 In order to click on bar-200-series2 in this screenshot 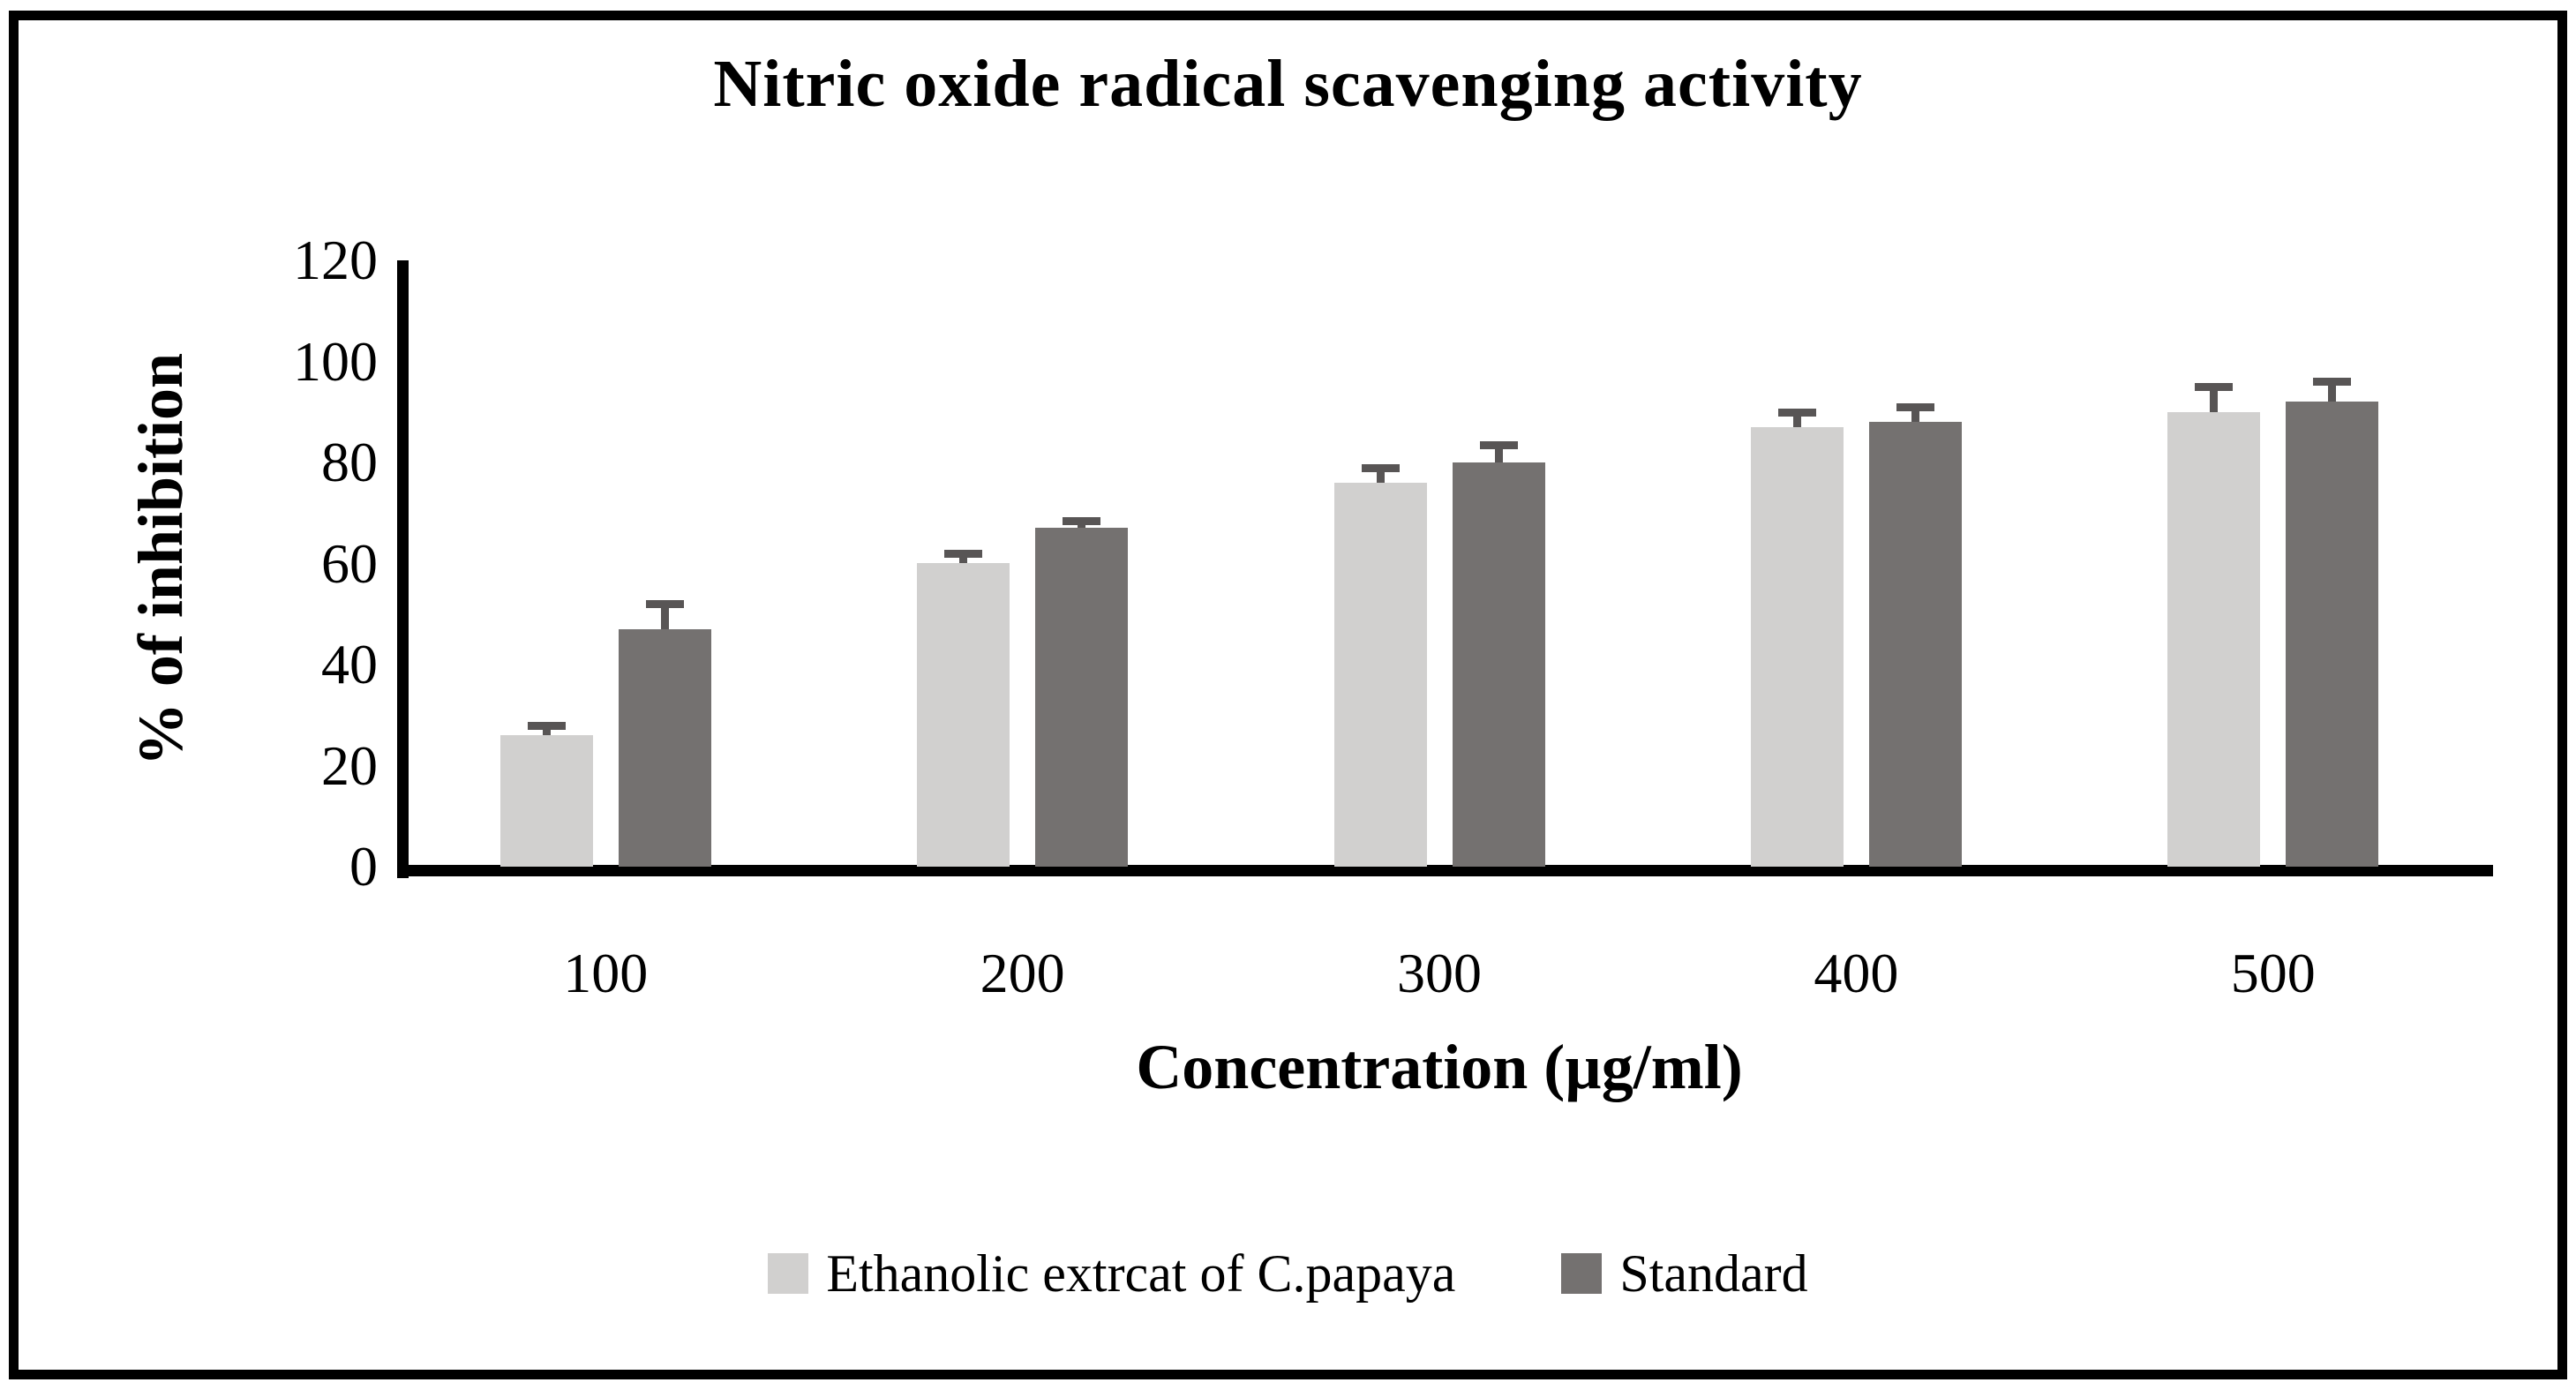, I will do `click(1082, 697)`.